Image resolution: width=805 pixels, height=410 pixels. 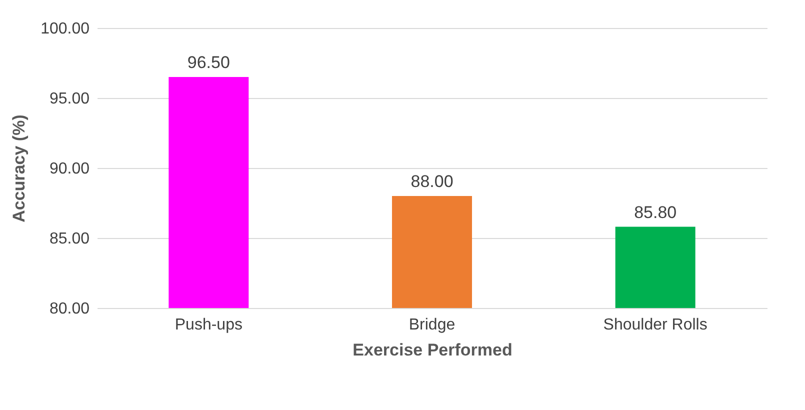 What do you see at coordinates (69, 309) in the screenshot?
I see `y-tick-label: 80.00` at bounding box center [69, 309].